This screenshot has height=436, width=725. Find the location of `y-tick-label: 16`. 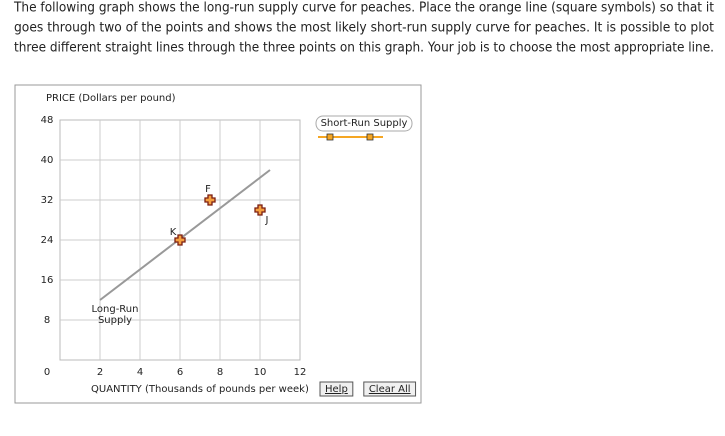

y-tick-label: 16 is located at coordinates (47, 280).